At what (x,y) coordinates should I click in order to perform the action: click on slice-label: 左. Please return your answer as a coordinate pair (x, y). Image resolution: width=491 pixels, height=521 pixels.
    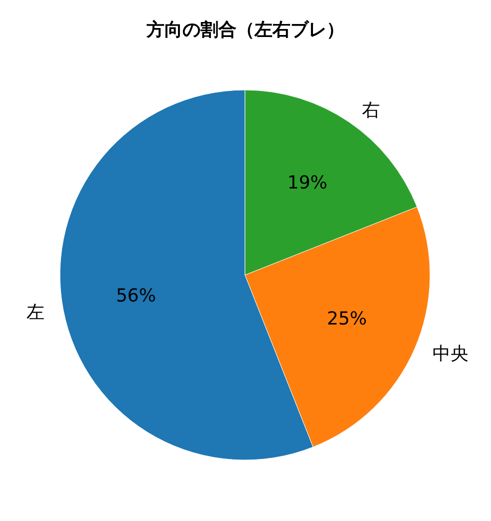
    Looking at the image, I should click on (35, 312).